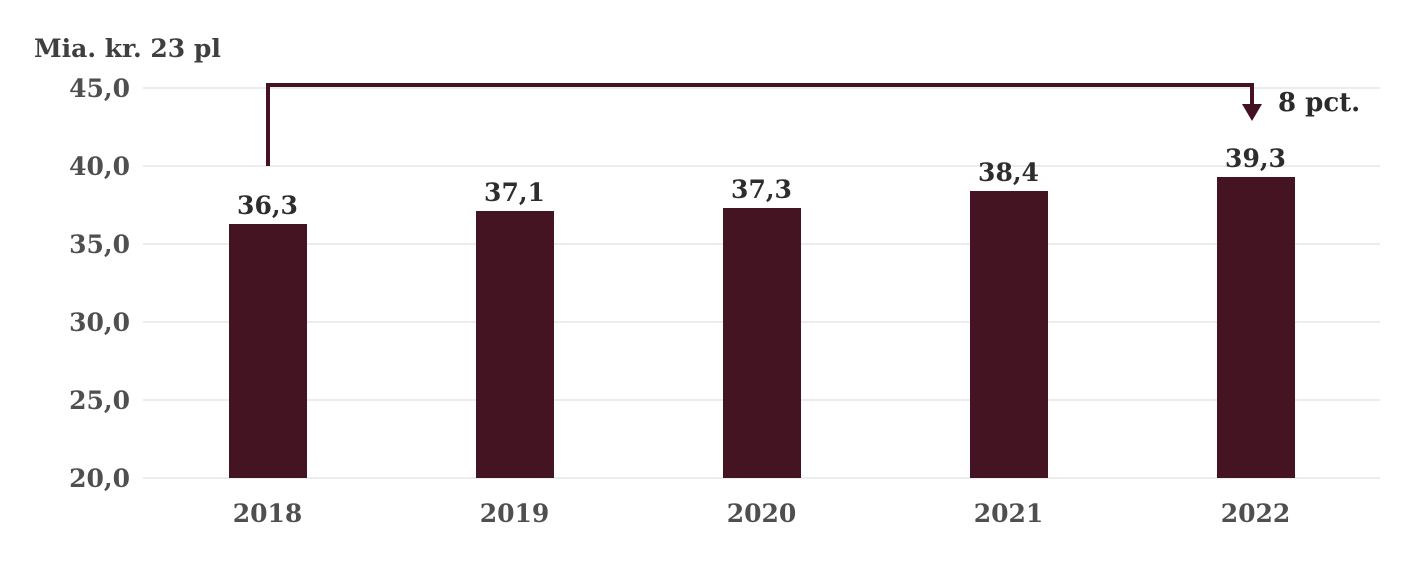  What do you see at coordinates (1008, 334) in the screenshot?
I see `bar-2021` at bounding box center [1008, 334].